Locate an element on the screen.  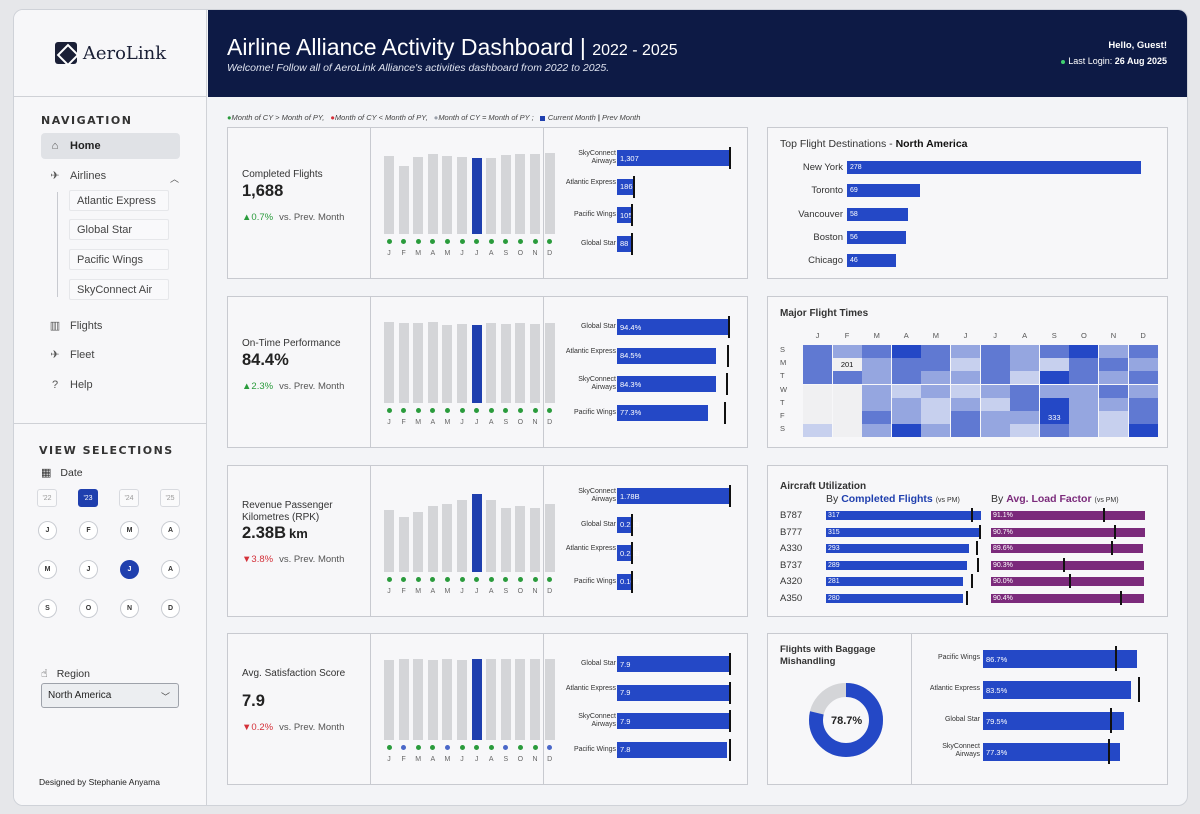
load-factor-bar: 91.1% is located at coordinates (1068, 515).